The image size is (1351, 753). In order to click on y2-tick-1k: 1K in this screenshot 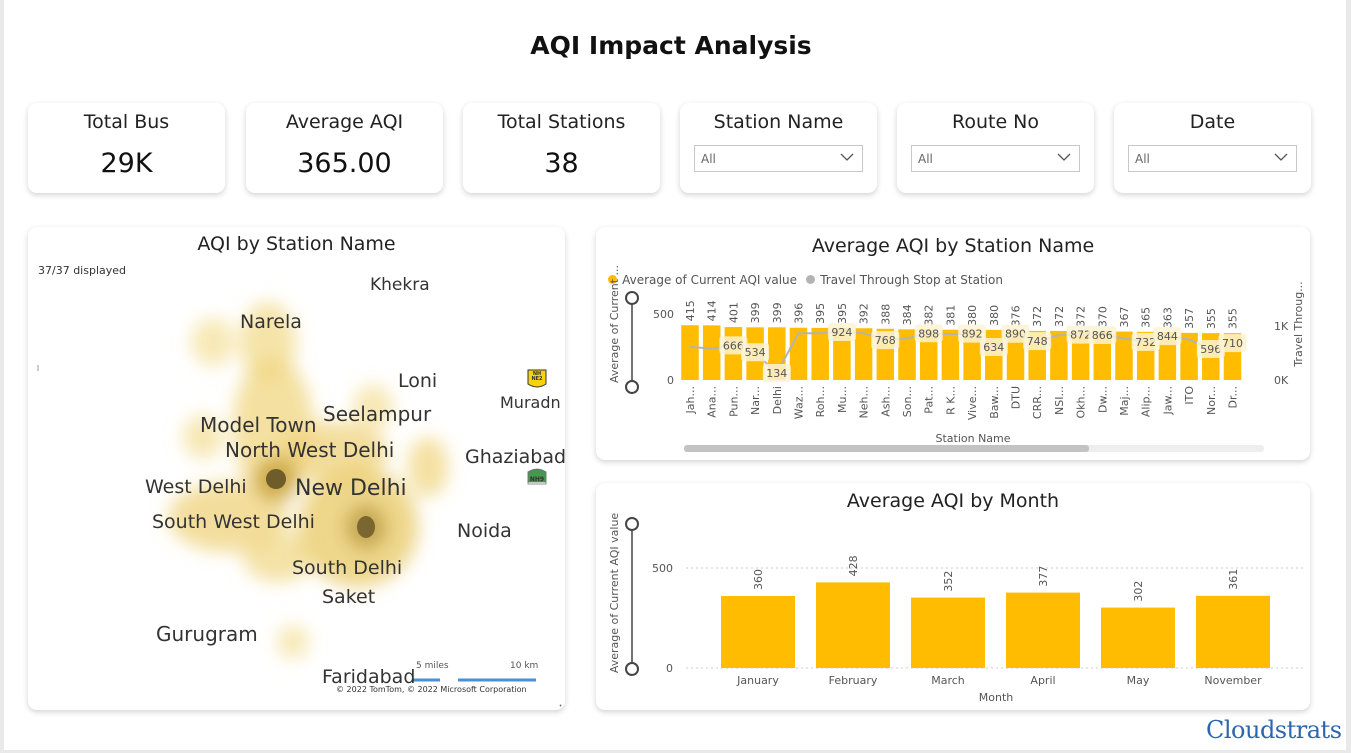, I will do `click(1281, 326)`.